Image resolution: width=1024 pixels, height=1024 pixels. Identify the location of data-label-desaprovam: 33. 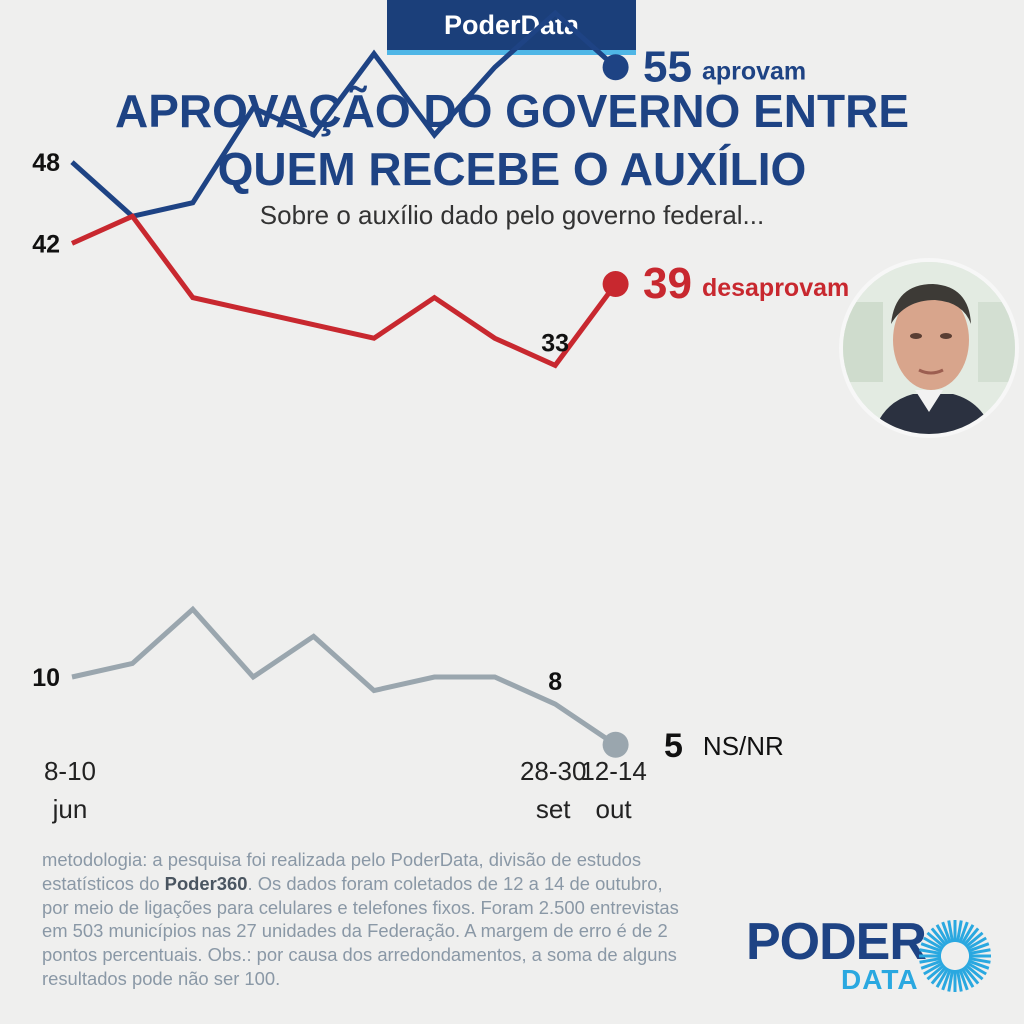
(555, 343).